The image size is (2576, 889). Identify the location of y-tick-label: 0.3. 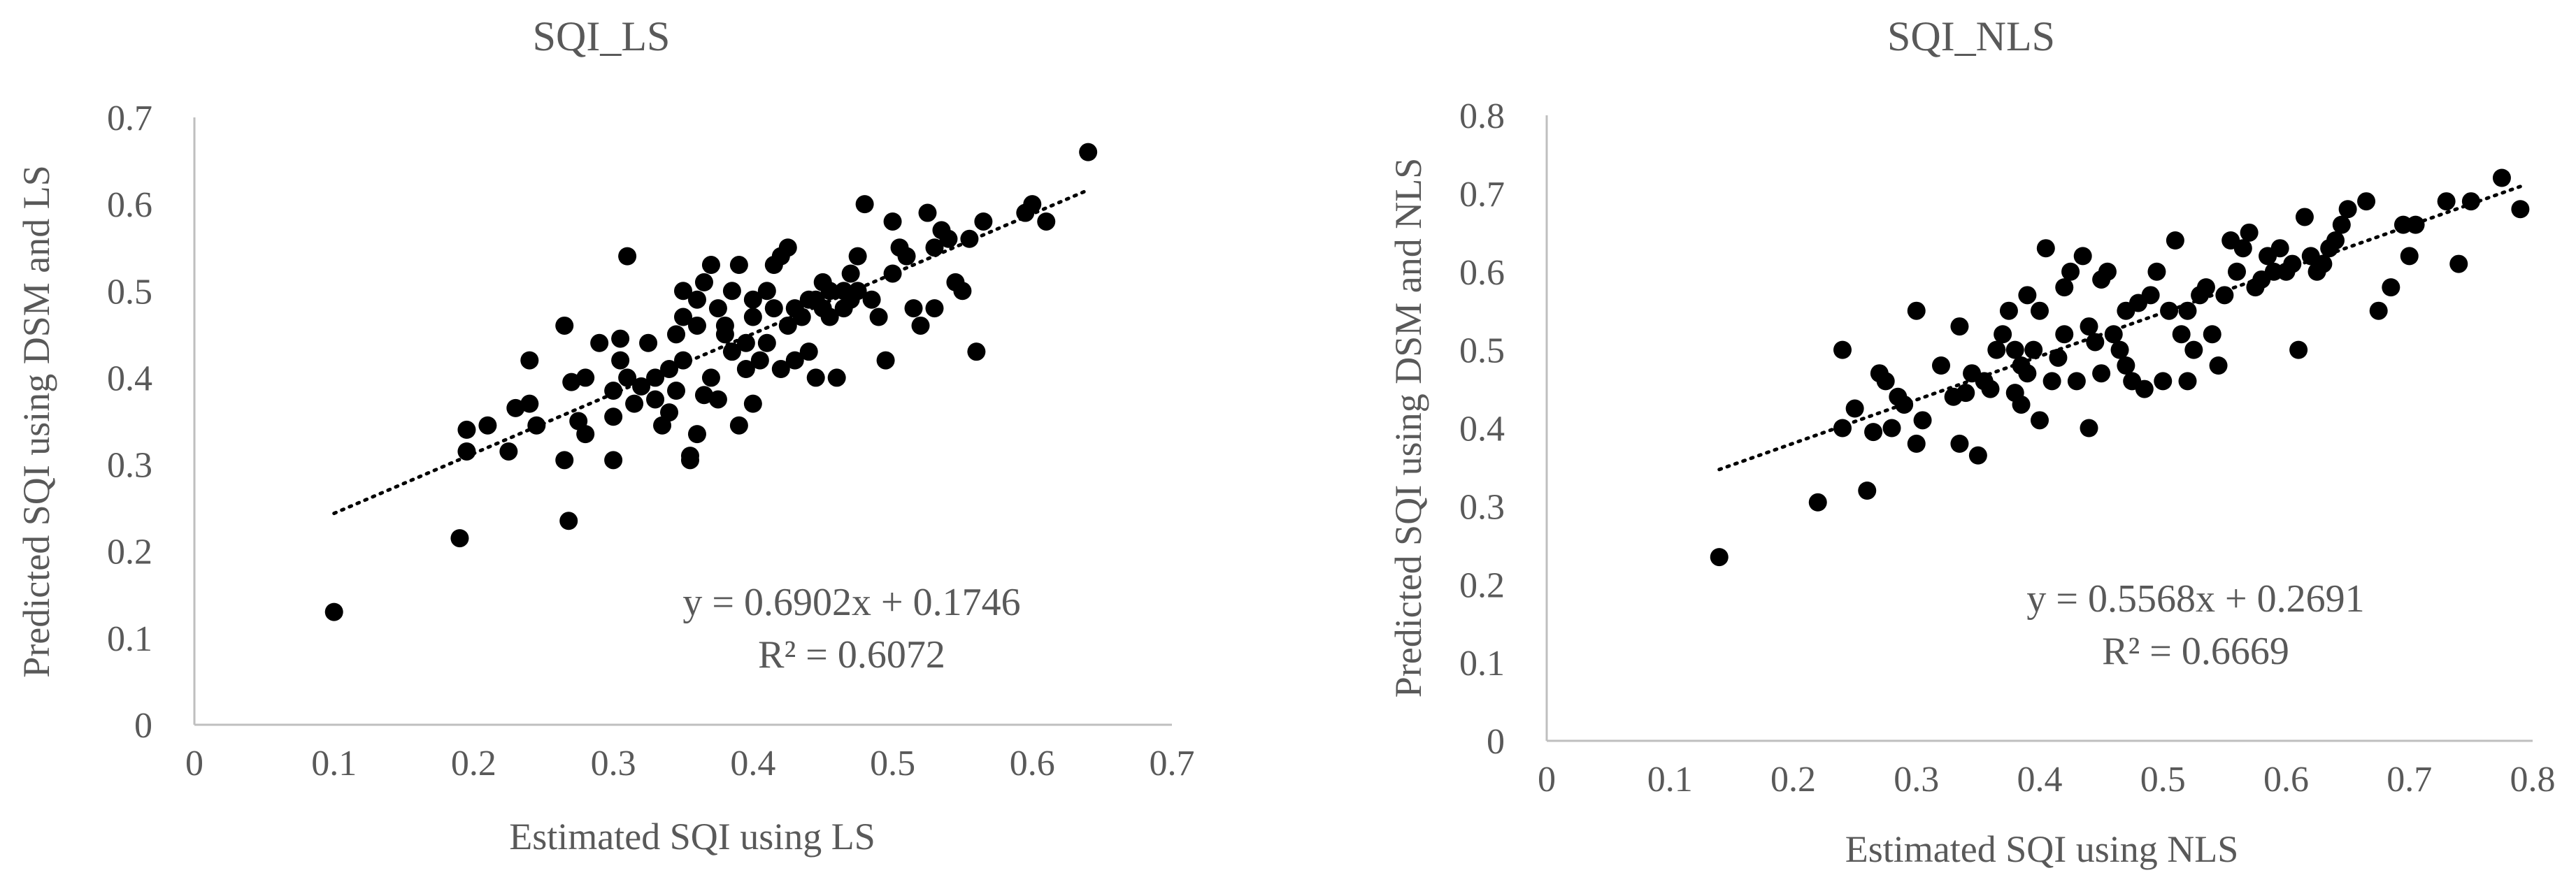
(1482, 507).